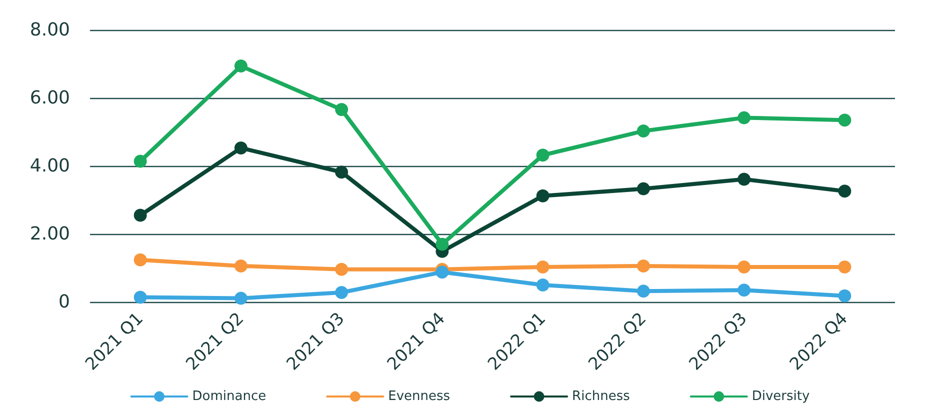 This screenshot has height=410, width=940. What do you see at coordinates (419, 396) in the screenshot?
I see `legend-label: Evenness` at bounding box center [419, 396].